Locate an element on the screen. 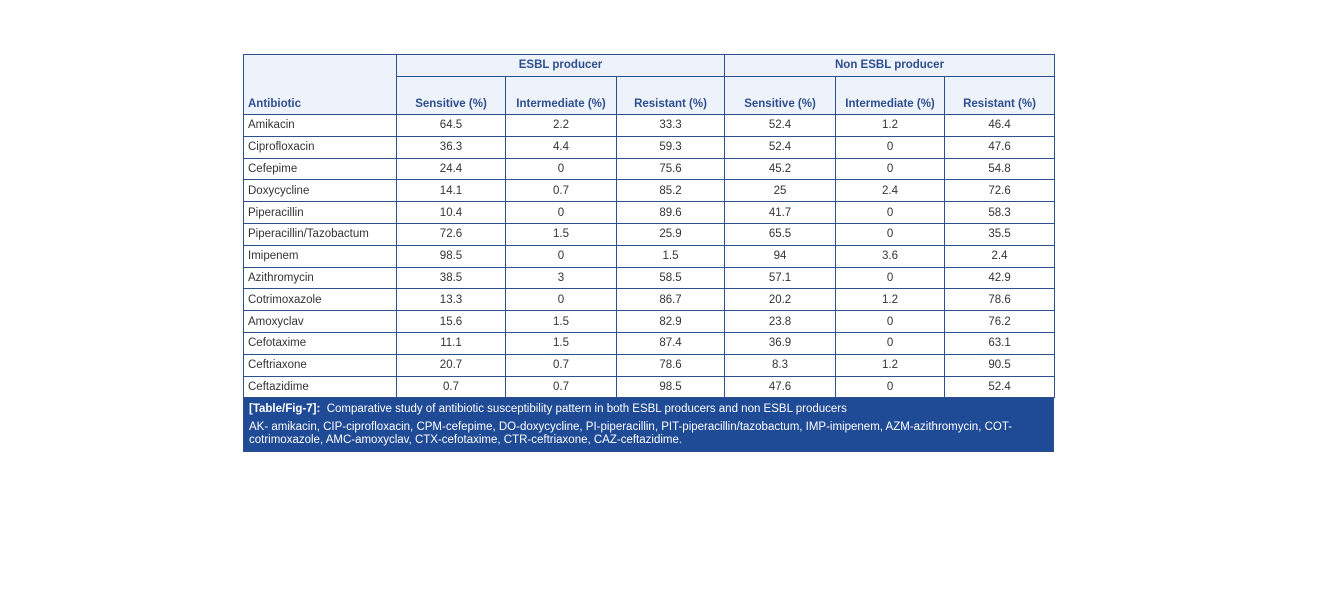 The width and height of the screenshot is (1341, 605). value-cell: 4.4 is located at coordinates (561, 147).